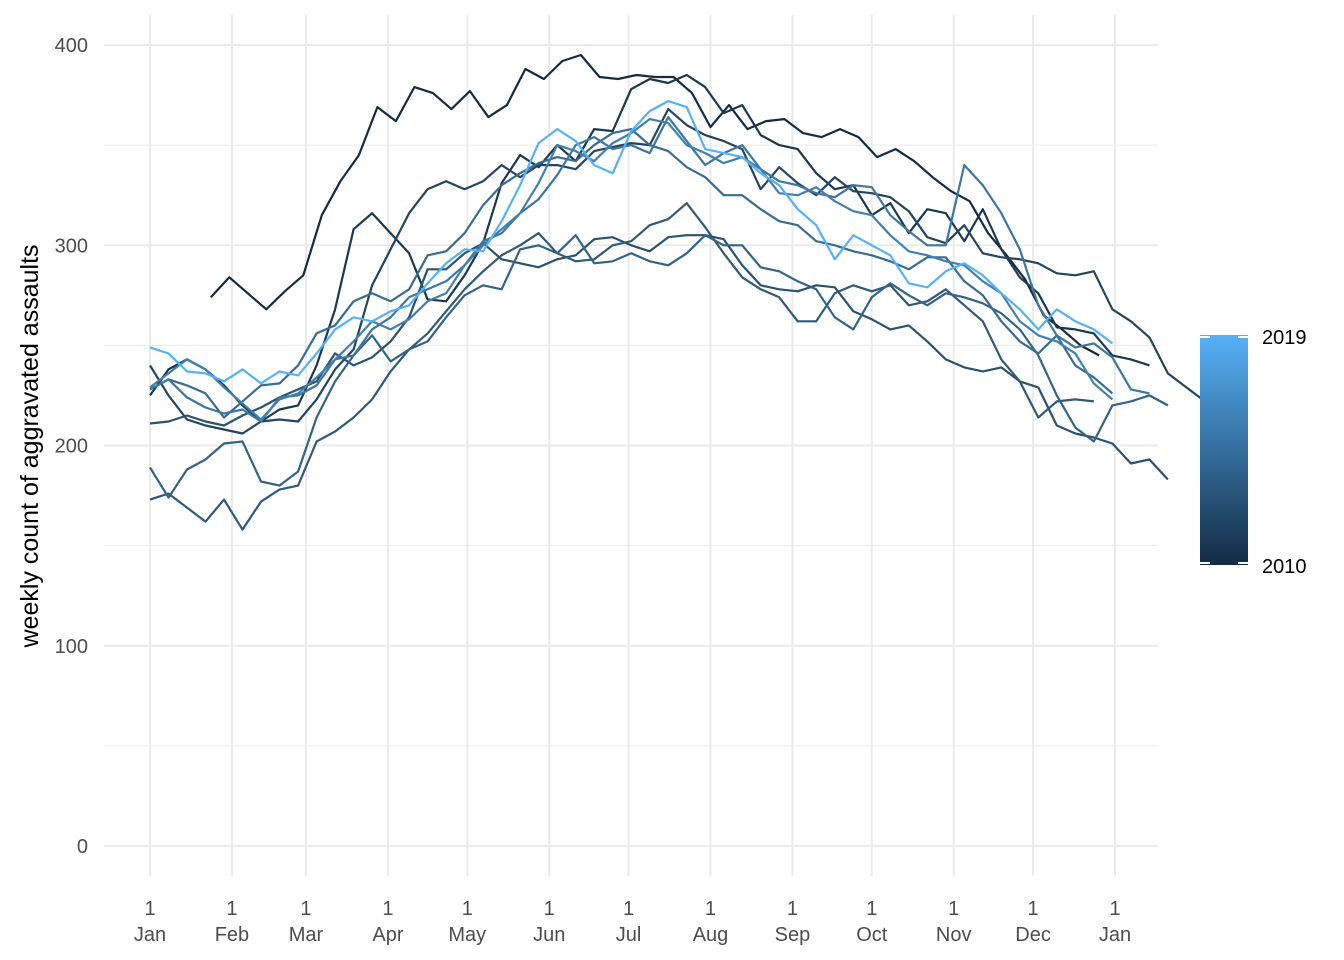 The image size is (1344, 960). What do you see at coordinates (549, 922) in the screenshot?
I see `x-tick-label: 1 Jun` at bounding box center [549, 922].